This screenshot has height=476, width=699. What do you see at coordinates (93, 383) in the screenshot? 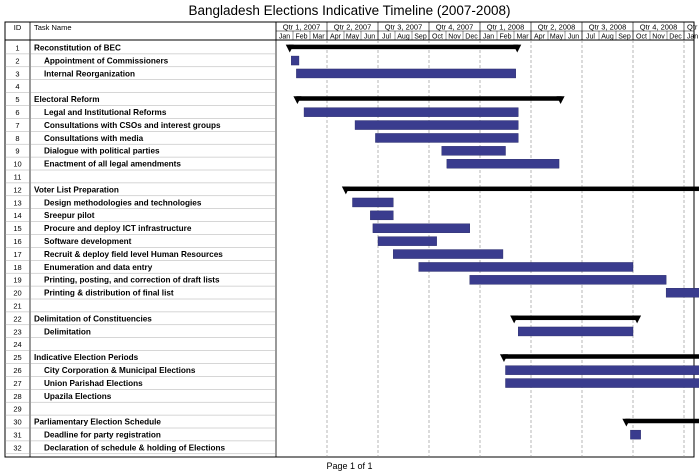
I see `task-name: Union Parishad Elections` at bounding box center [93, 383].